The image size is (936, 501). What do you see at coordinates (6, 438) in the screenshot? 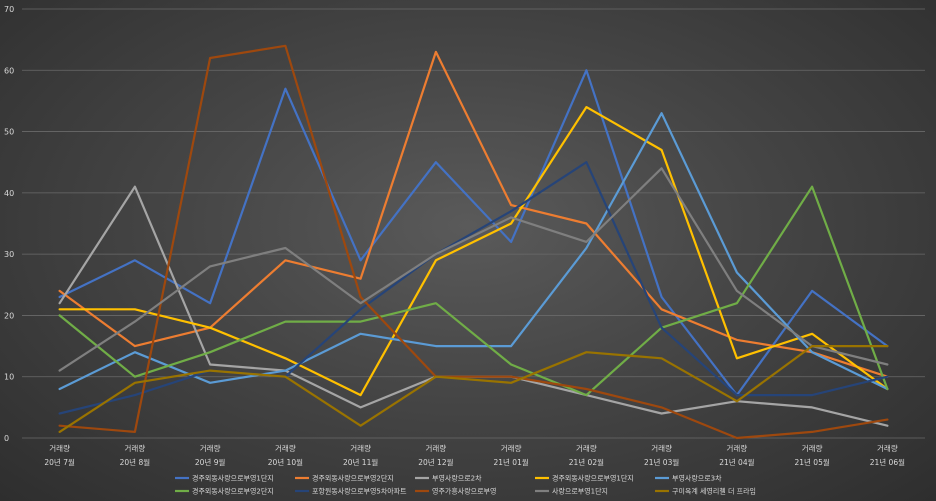
I see `y-tick-label: 0` at bounding box center [6, 438].